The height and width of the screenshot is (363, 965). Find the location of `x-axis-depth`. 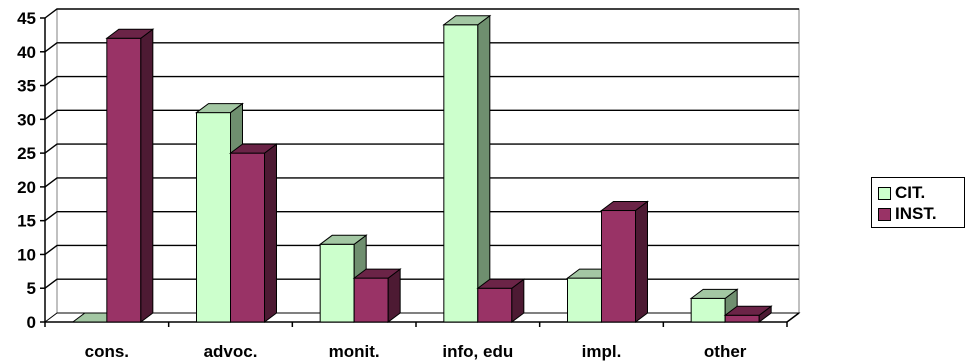

x-axis-depth is located at coordinates (793, 317).